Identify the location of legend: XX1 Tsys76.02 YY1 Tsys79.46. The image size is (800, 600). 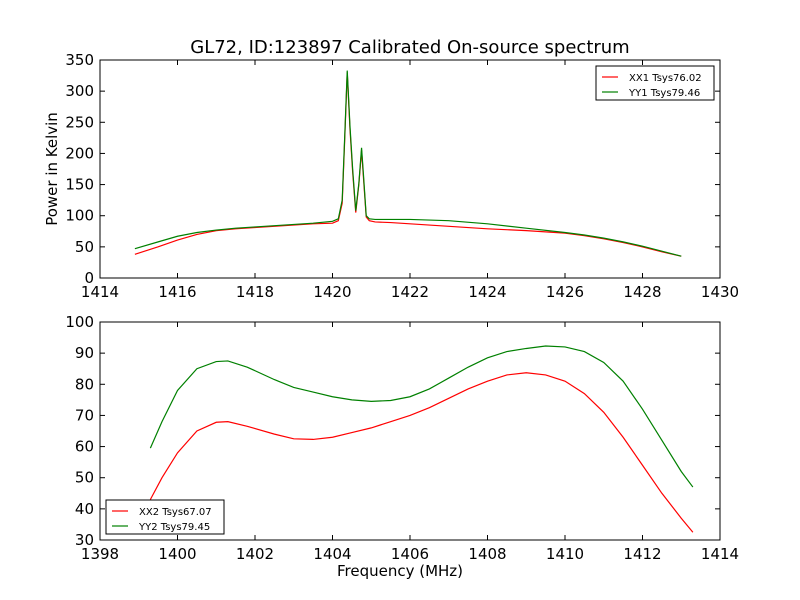
(655, 83).